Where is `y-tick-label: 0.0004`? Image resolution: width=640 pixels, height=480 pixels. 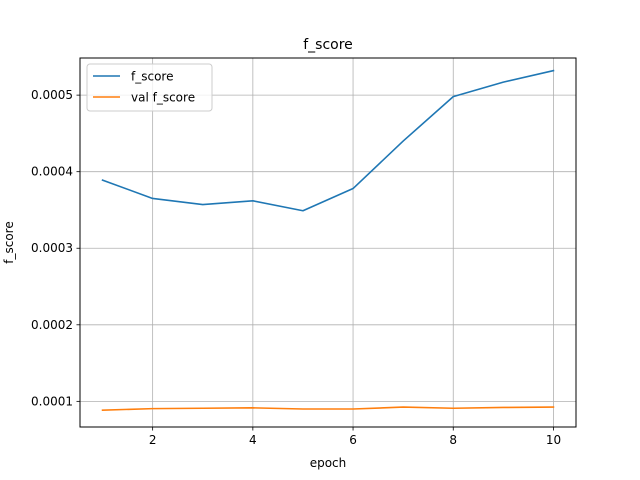 y-tick-label: 0.0004 is located at coordinates (52, 172).